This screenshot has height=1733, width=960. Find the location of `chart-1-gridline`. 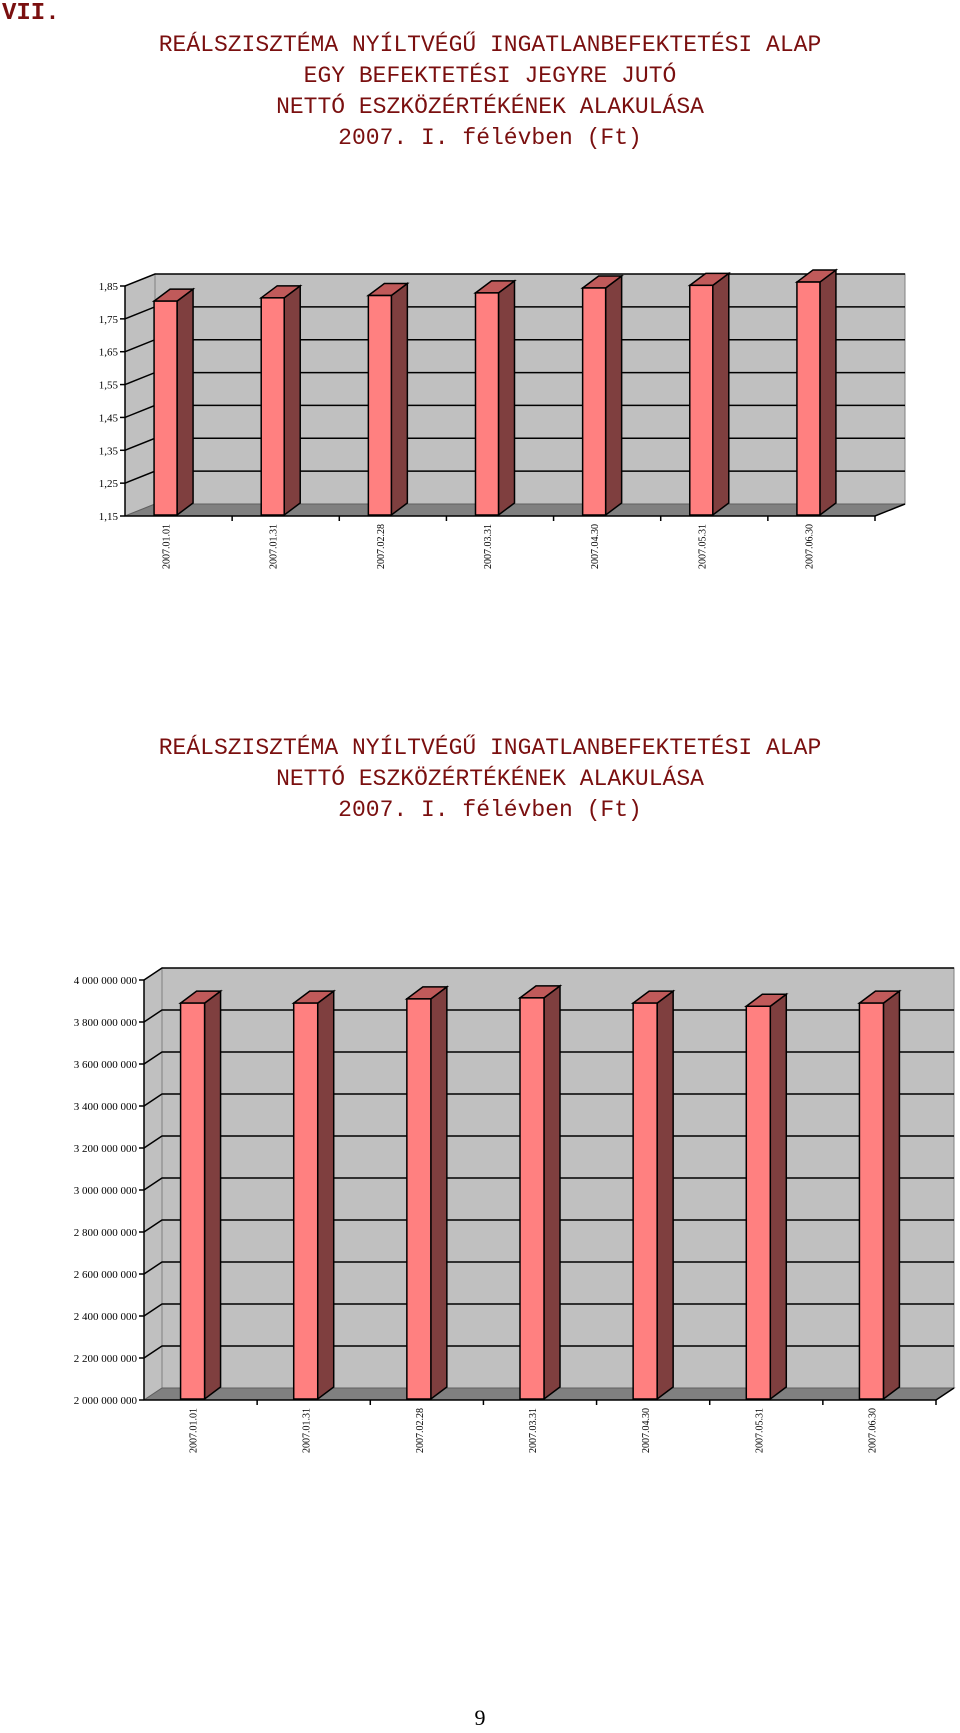

chart-1-gridline is located at coordinates (514, 280).